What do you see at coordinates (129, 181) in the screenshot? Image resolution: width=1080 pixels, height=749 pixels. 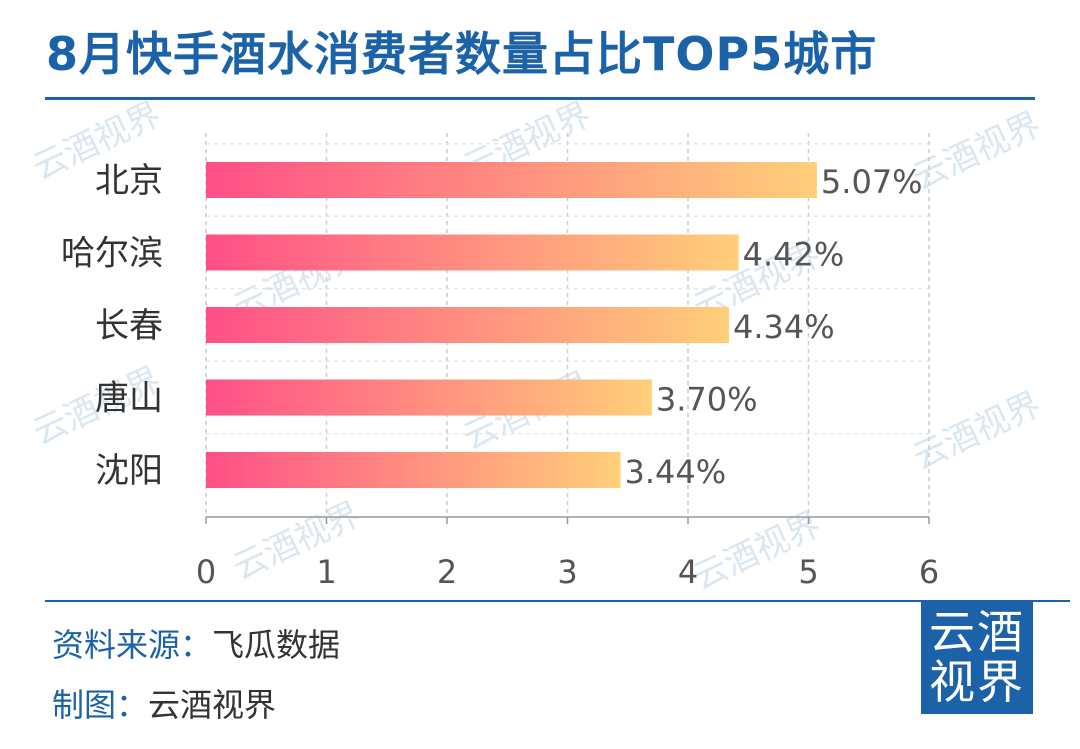 I see `category-label: 北京` at bounding box center [129, 181].